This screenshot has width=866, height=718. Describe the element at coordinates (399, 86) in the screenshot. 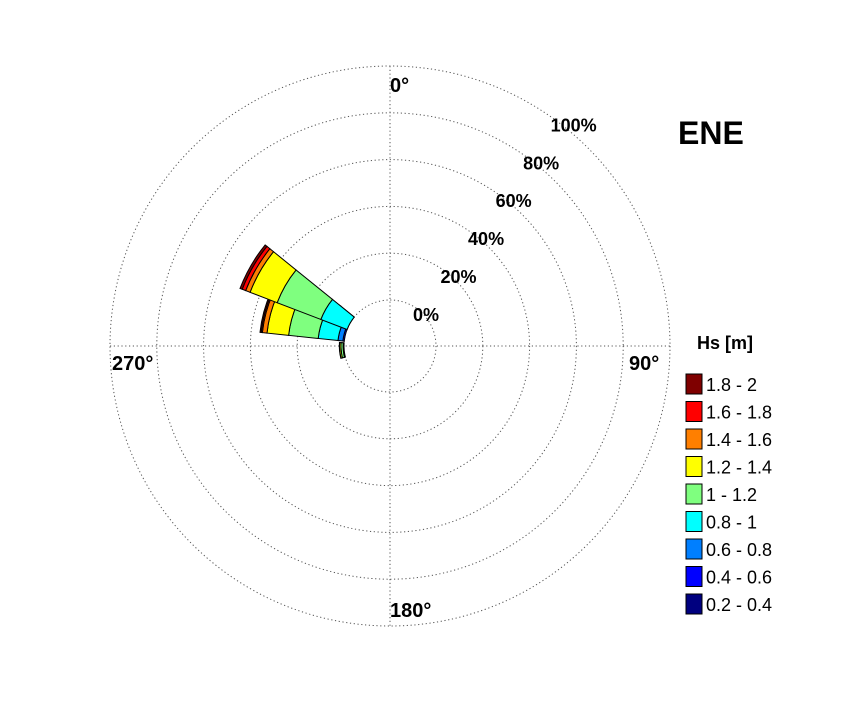

I see `direction-label-0: 0°` at that location.